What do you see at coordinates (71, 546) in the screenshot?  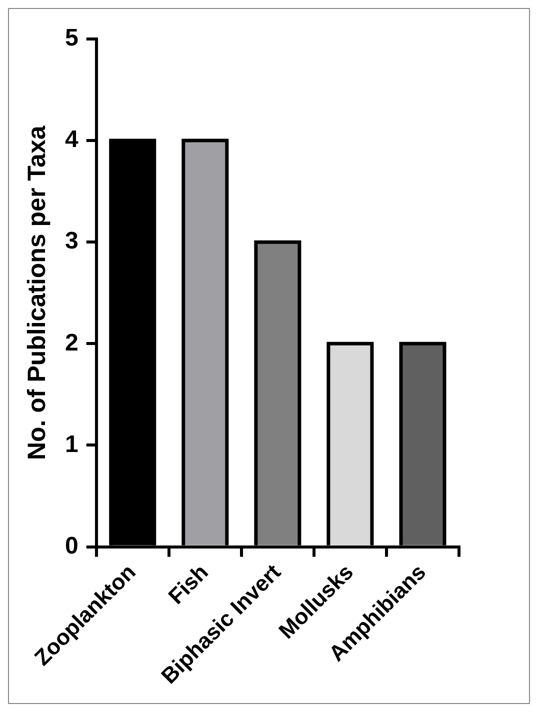 I see `y-tick-label: 0` at bounding box center [71, 546].